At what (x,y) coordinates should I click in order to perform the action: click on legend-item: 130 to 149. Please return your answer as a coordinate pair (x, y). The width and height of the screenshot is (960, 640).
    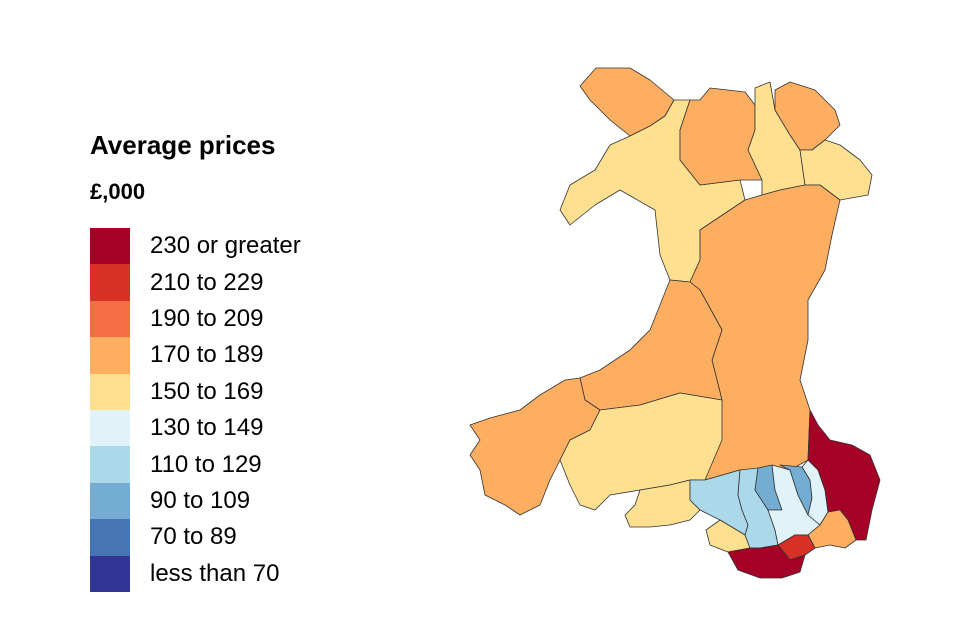
    Looking at the image, I should click on (240, 428).